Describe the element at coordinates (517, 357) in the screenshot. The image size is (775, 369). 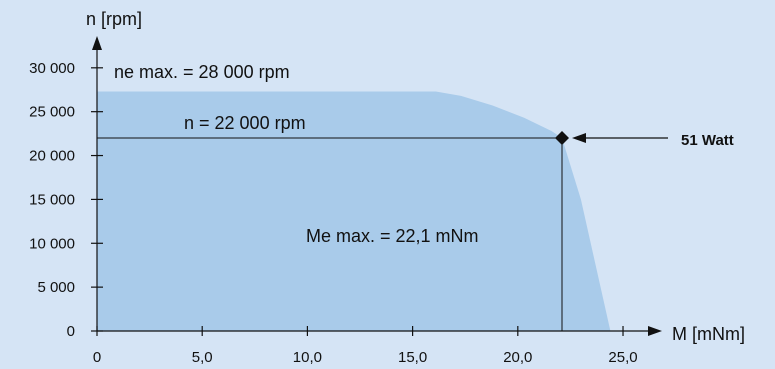
I see `x-tick-label: 20,0` at that location.